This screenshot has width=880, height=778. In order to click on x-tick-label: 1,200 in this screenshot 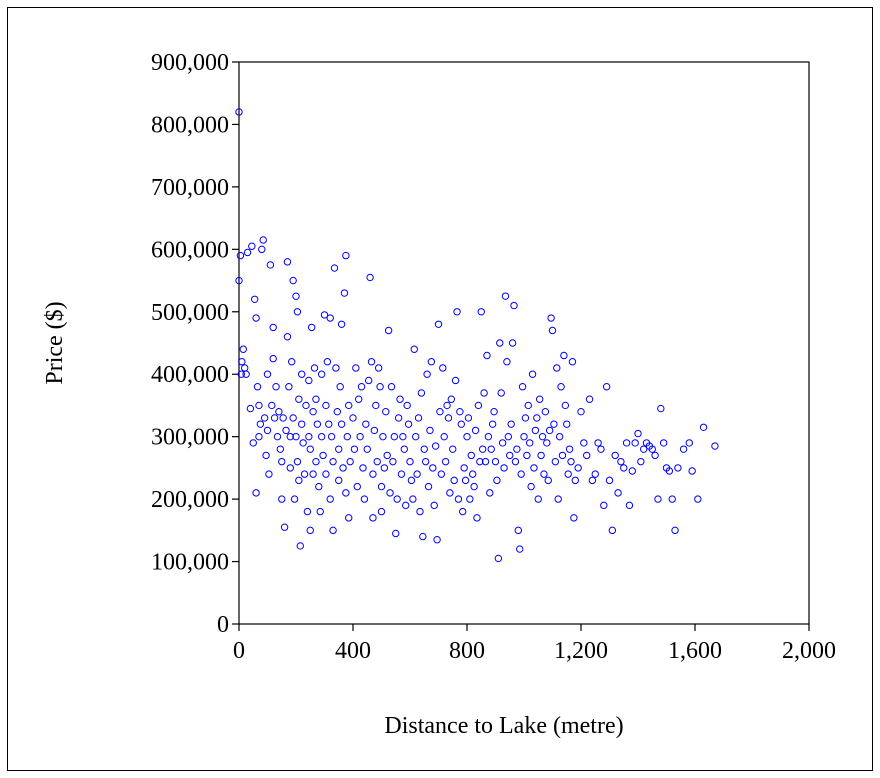, I will do `click(581, 651)`.